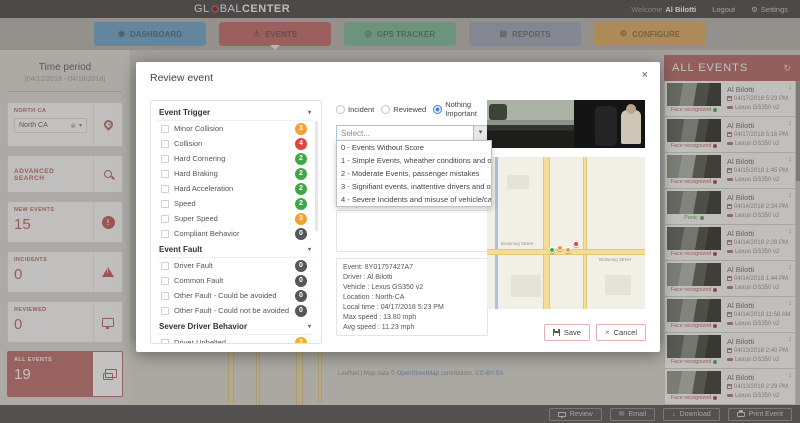 This screenshot has height=423, width=800. I want to click on filter-row: Super Speed 3, so click(235, 218).